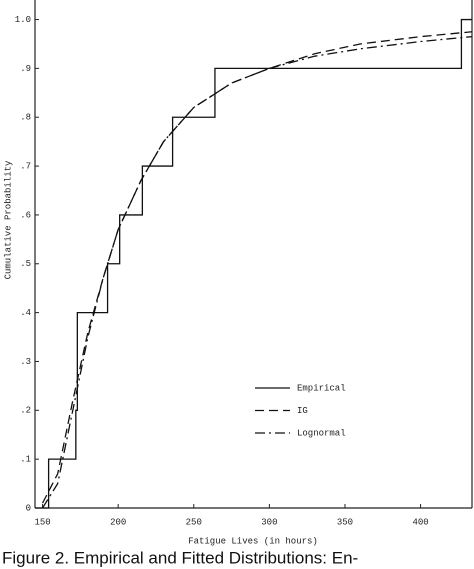 This screenshot has height=569, width=474. What do you see at coordinates (25, 215) in the screenshot?
I see `y-tick-label: .6` at bounding box center [25, 215].